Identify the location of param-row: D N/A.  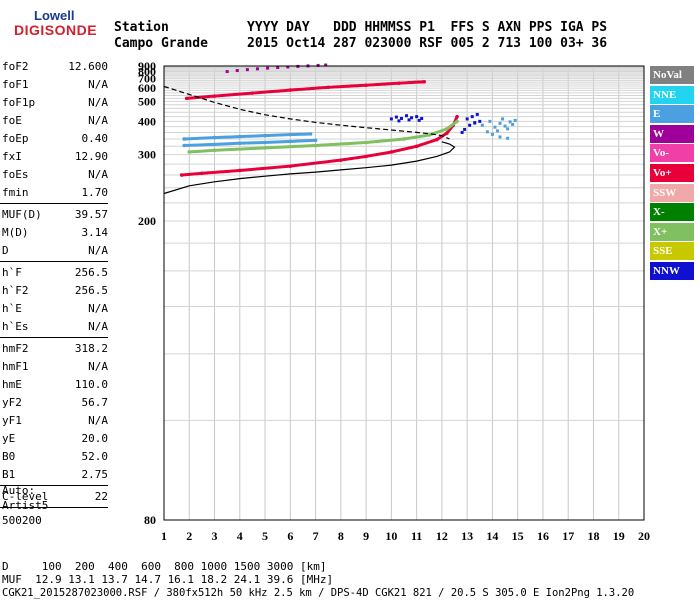
(55, 251).